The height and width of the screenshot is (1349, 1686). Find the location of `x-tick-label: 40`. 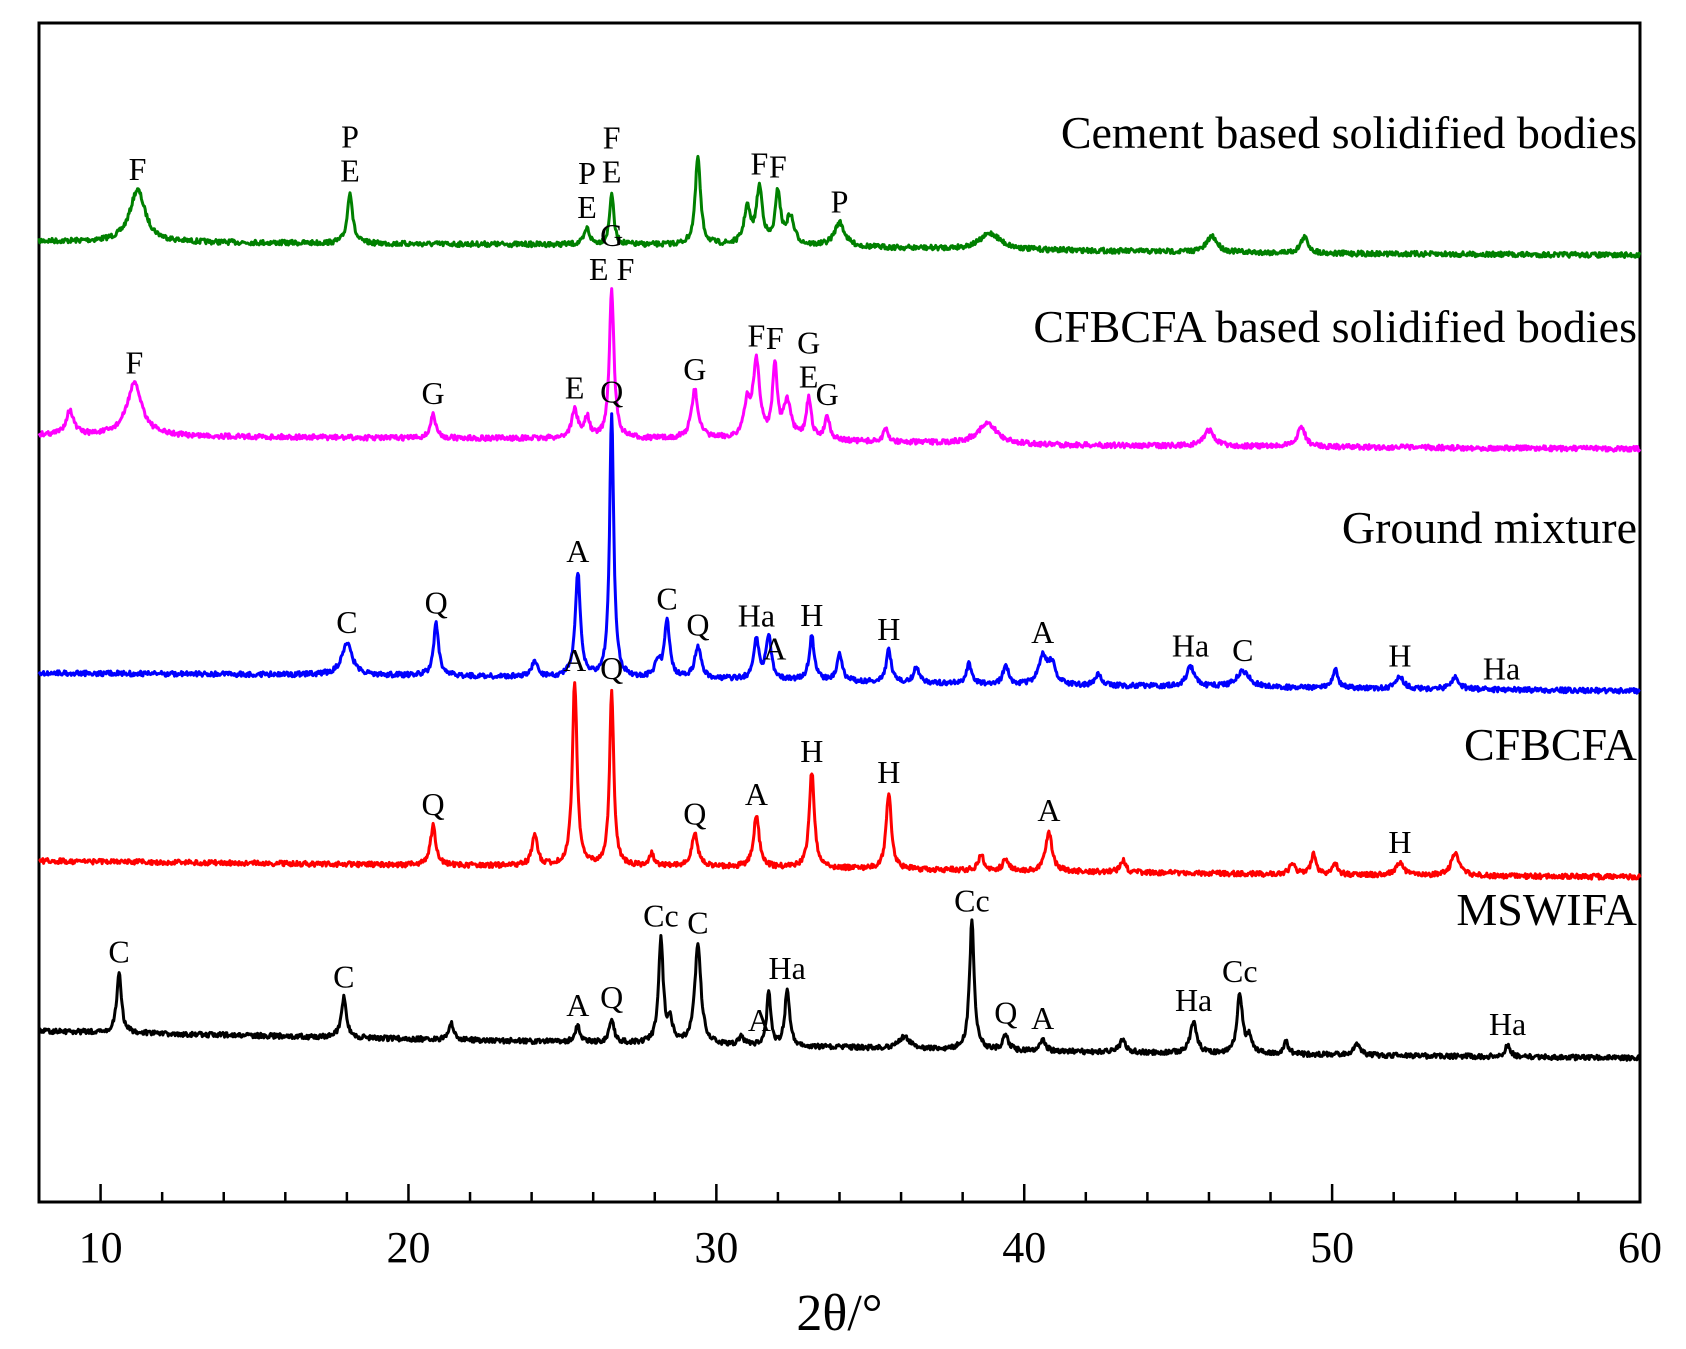

x-tick-label: 40 is located at coordinates (1024, 1247).